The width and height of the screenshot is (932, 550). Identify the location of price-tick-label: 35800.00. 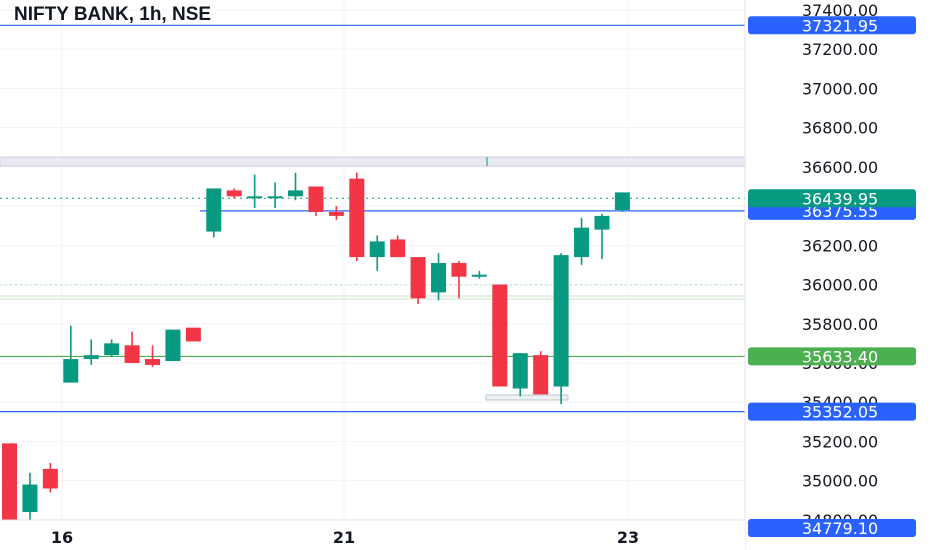
(840, 324).